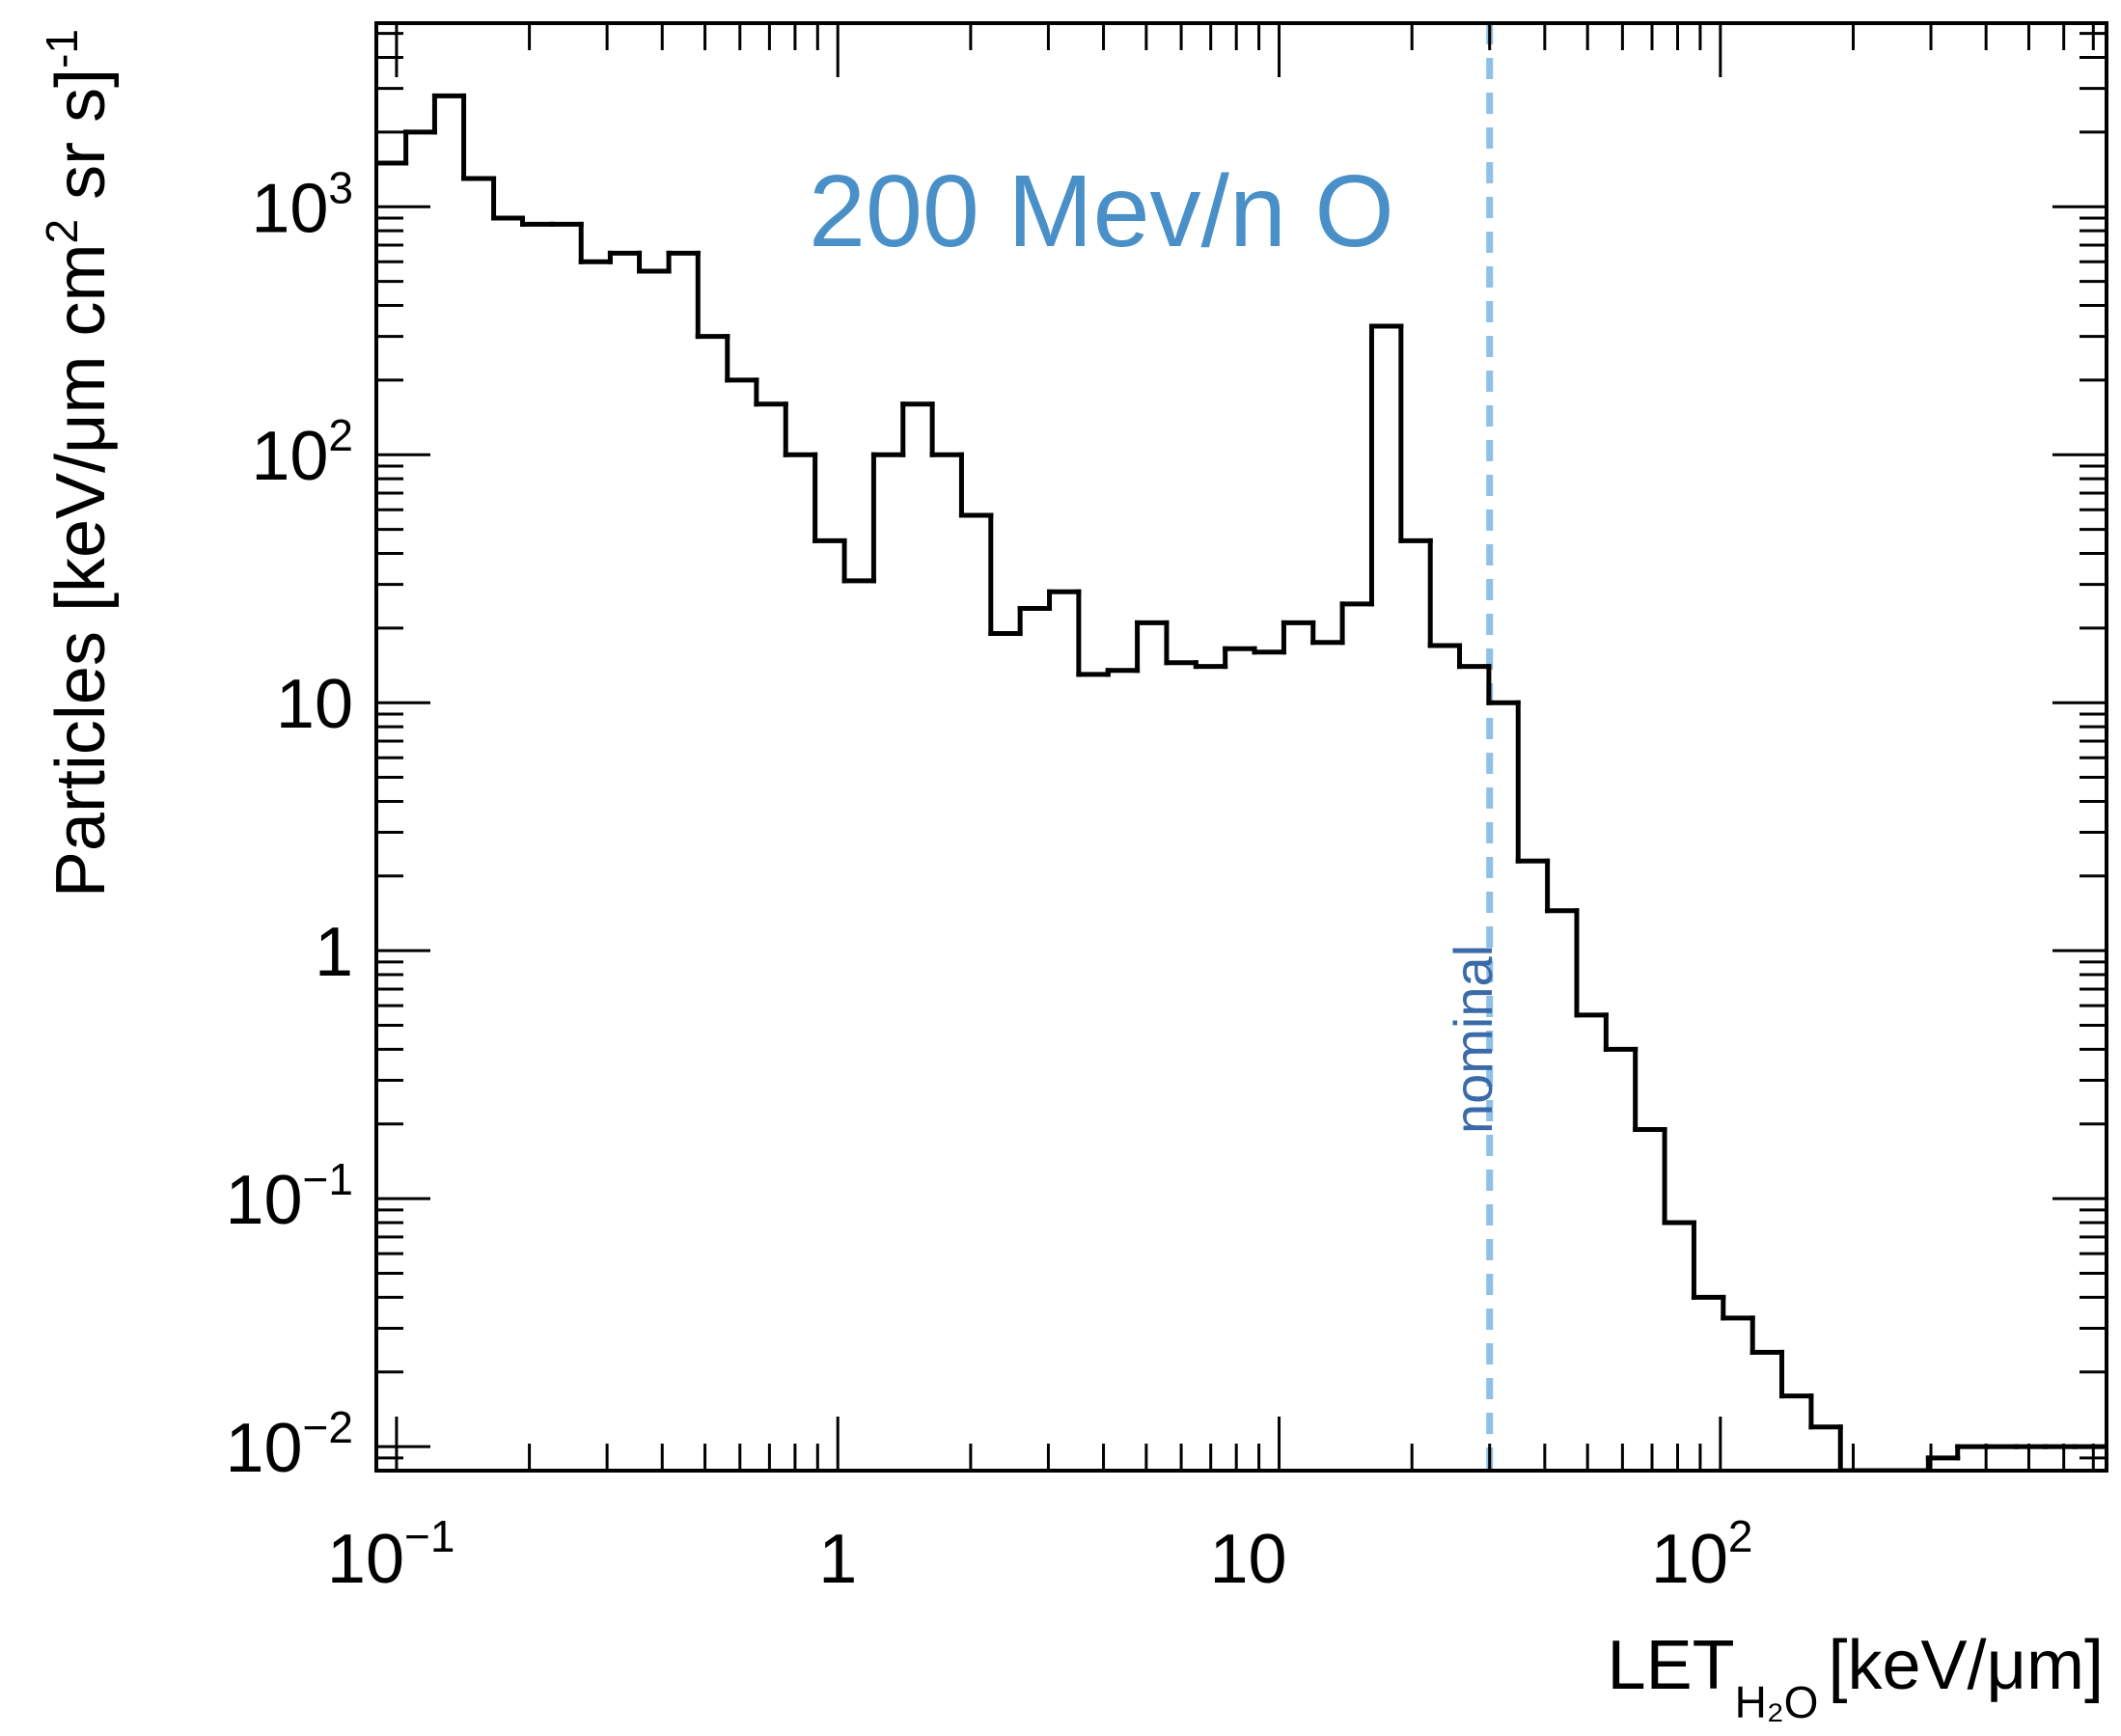  Describe the element at coordinates (62, 231) in the screenshot. I see `y-axis-title-exp1: 2` at that location.